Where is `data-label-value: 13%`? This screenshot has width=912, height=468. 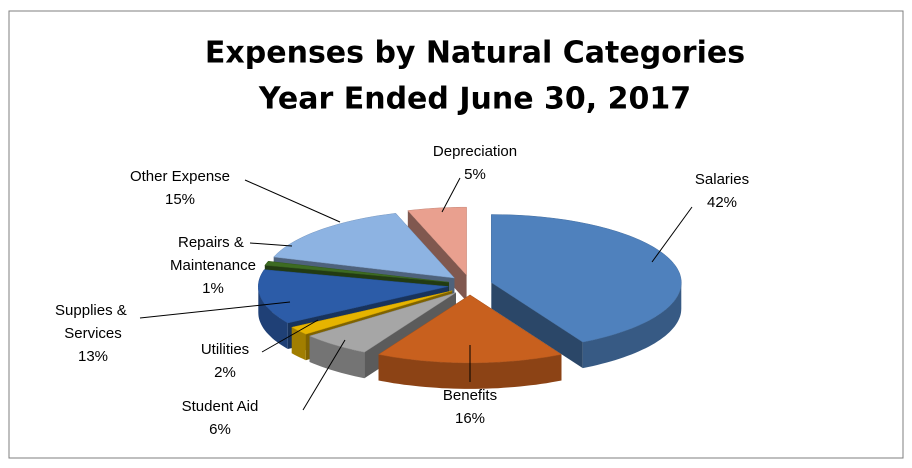 data-label-value: 13% is located at coordinates (93, 356).